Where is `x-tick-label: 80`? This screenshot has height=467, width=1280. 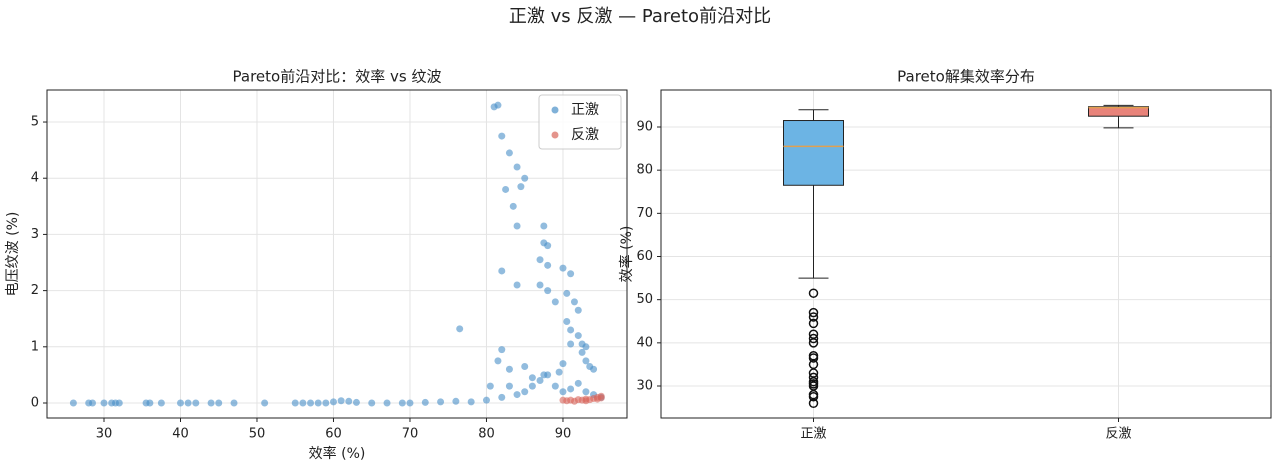
x-tick-label: 80 is located at coordinates (486, 434).